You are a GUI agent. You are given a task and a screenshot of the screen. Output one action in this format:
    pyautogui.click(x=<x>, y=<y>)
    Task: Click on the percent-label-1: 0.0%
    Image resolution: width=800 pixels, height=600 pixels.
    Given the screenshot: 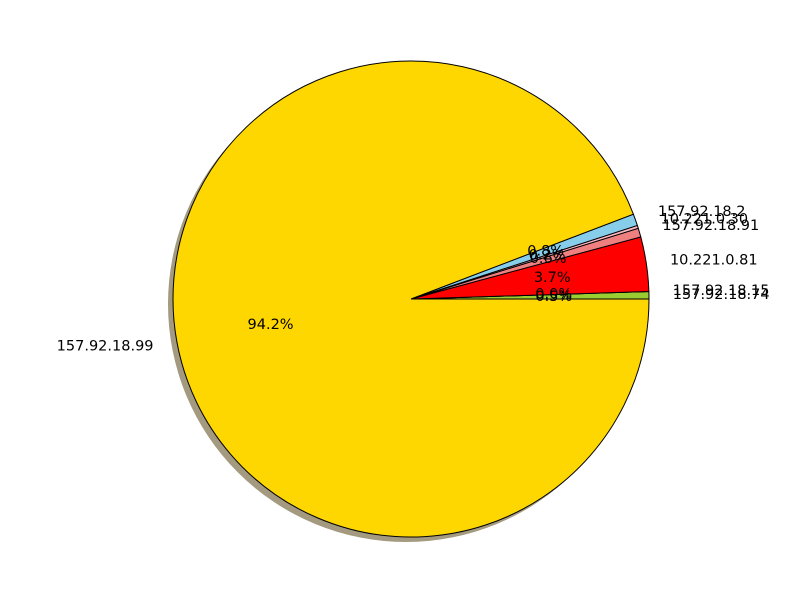 What is the action you would take?
    pyautogui.click(x=553, y=295)
    